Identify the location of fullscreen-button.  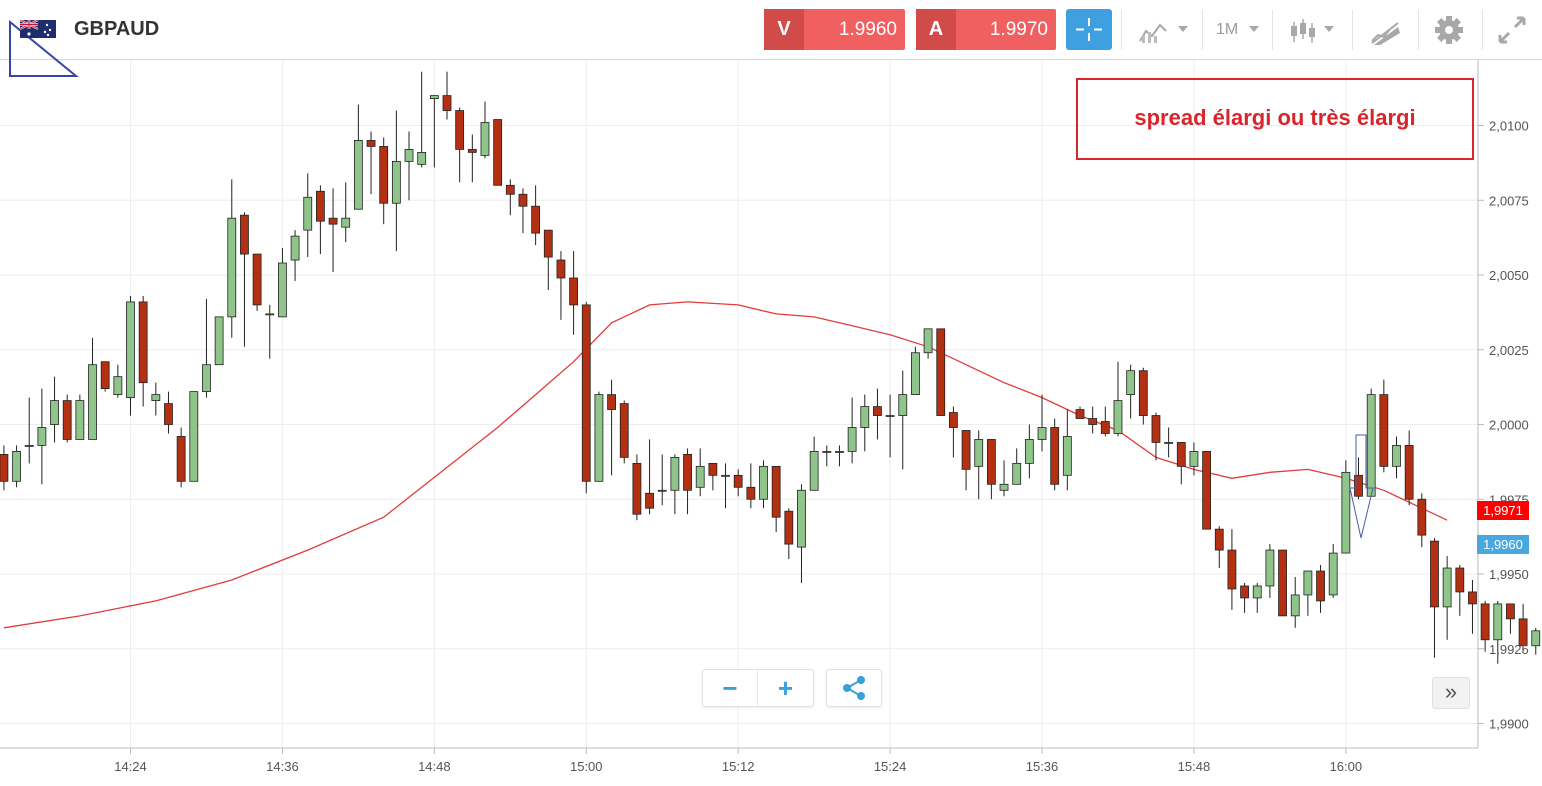
(1512, 29).